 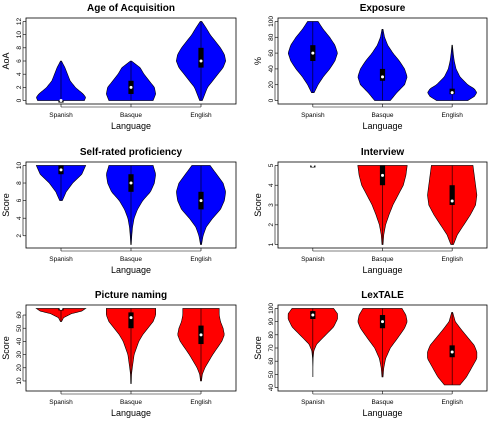 What do you see at coordinates (19, 355) in the screenshot?
I see `y-tick-label: 30` at bounding box center [19, 355].